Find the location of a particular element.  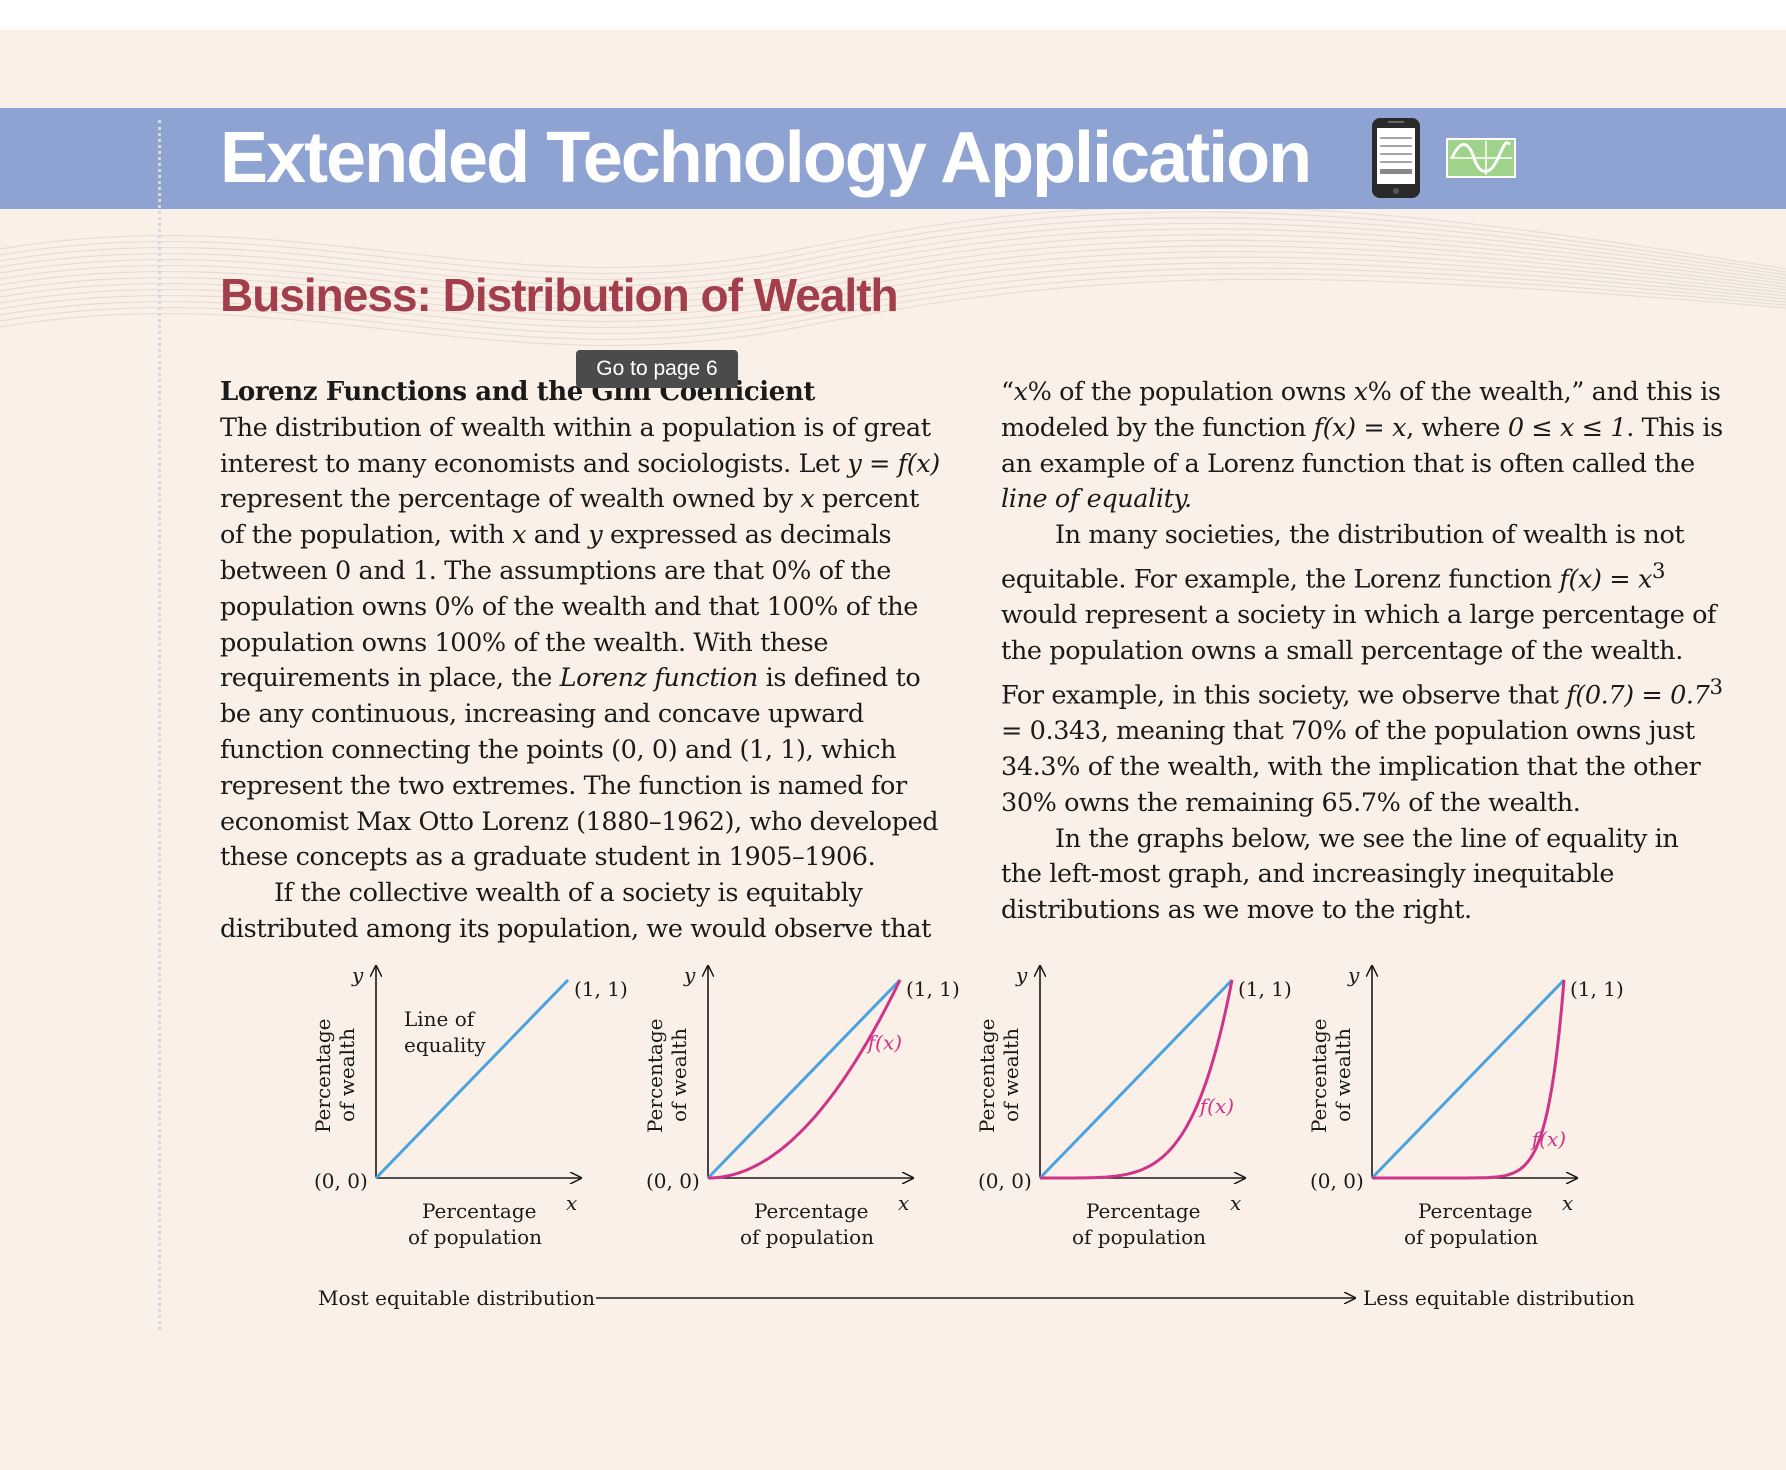

decorative-waves is located at coordinates (893, 277).